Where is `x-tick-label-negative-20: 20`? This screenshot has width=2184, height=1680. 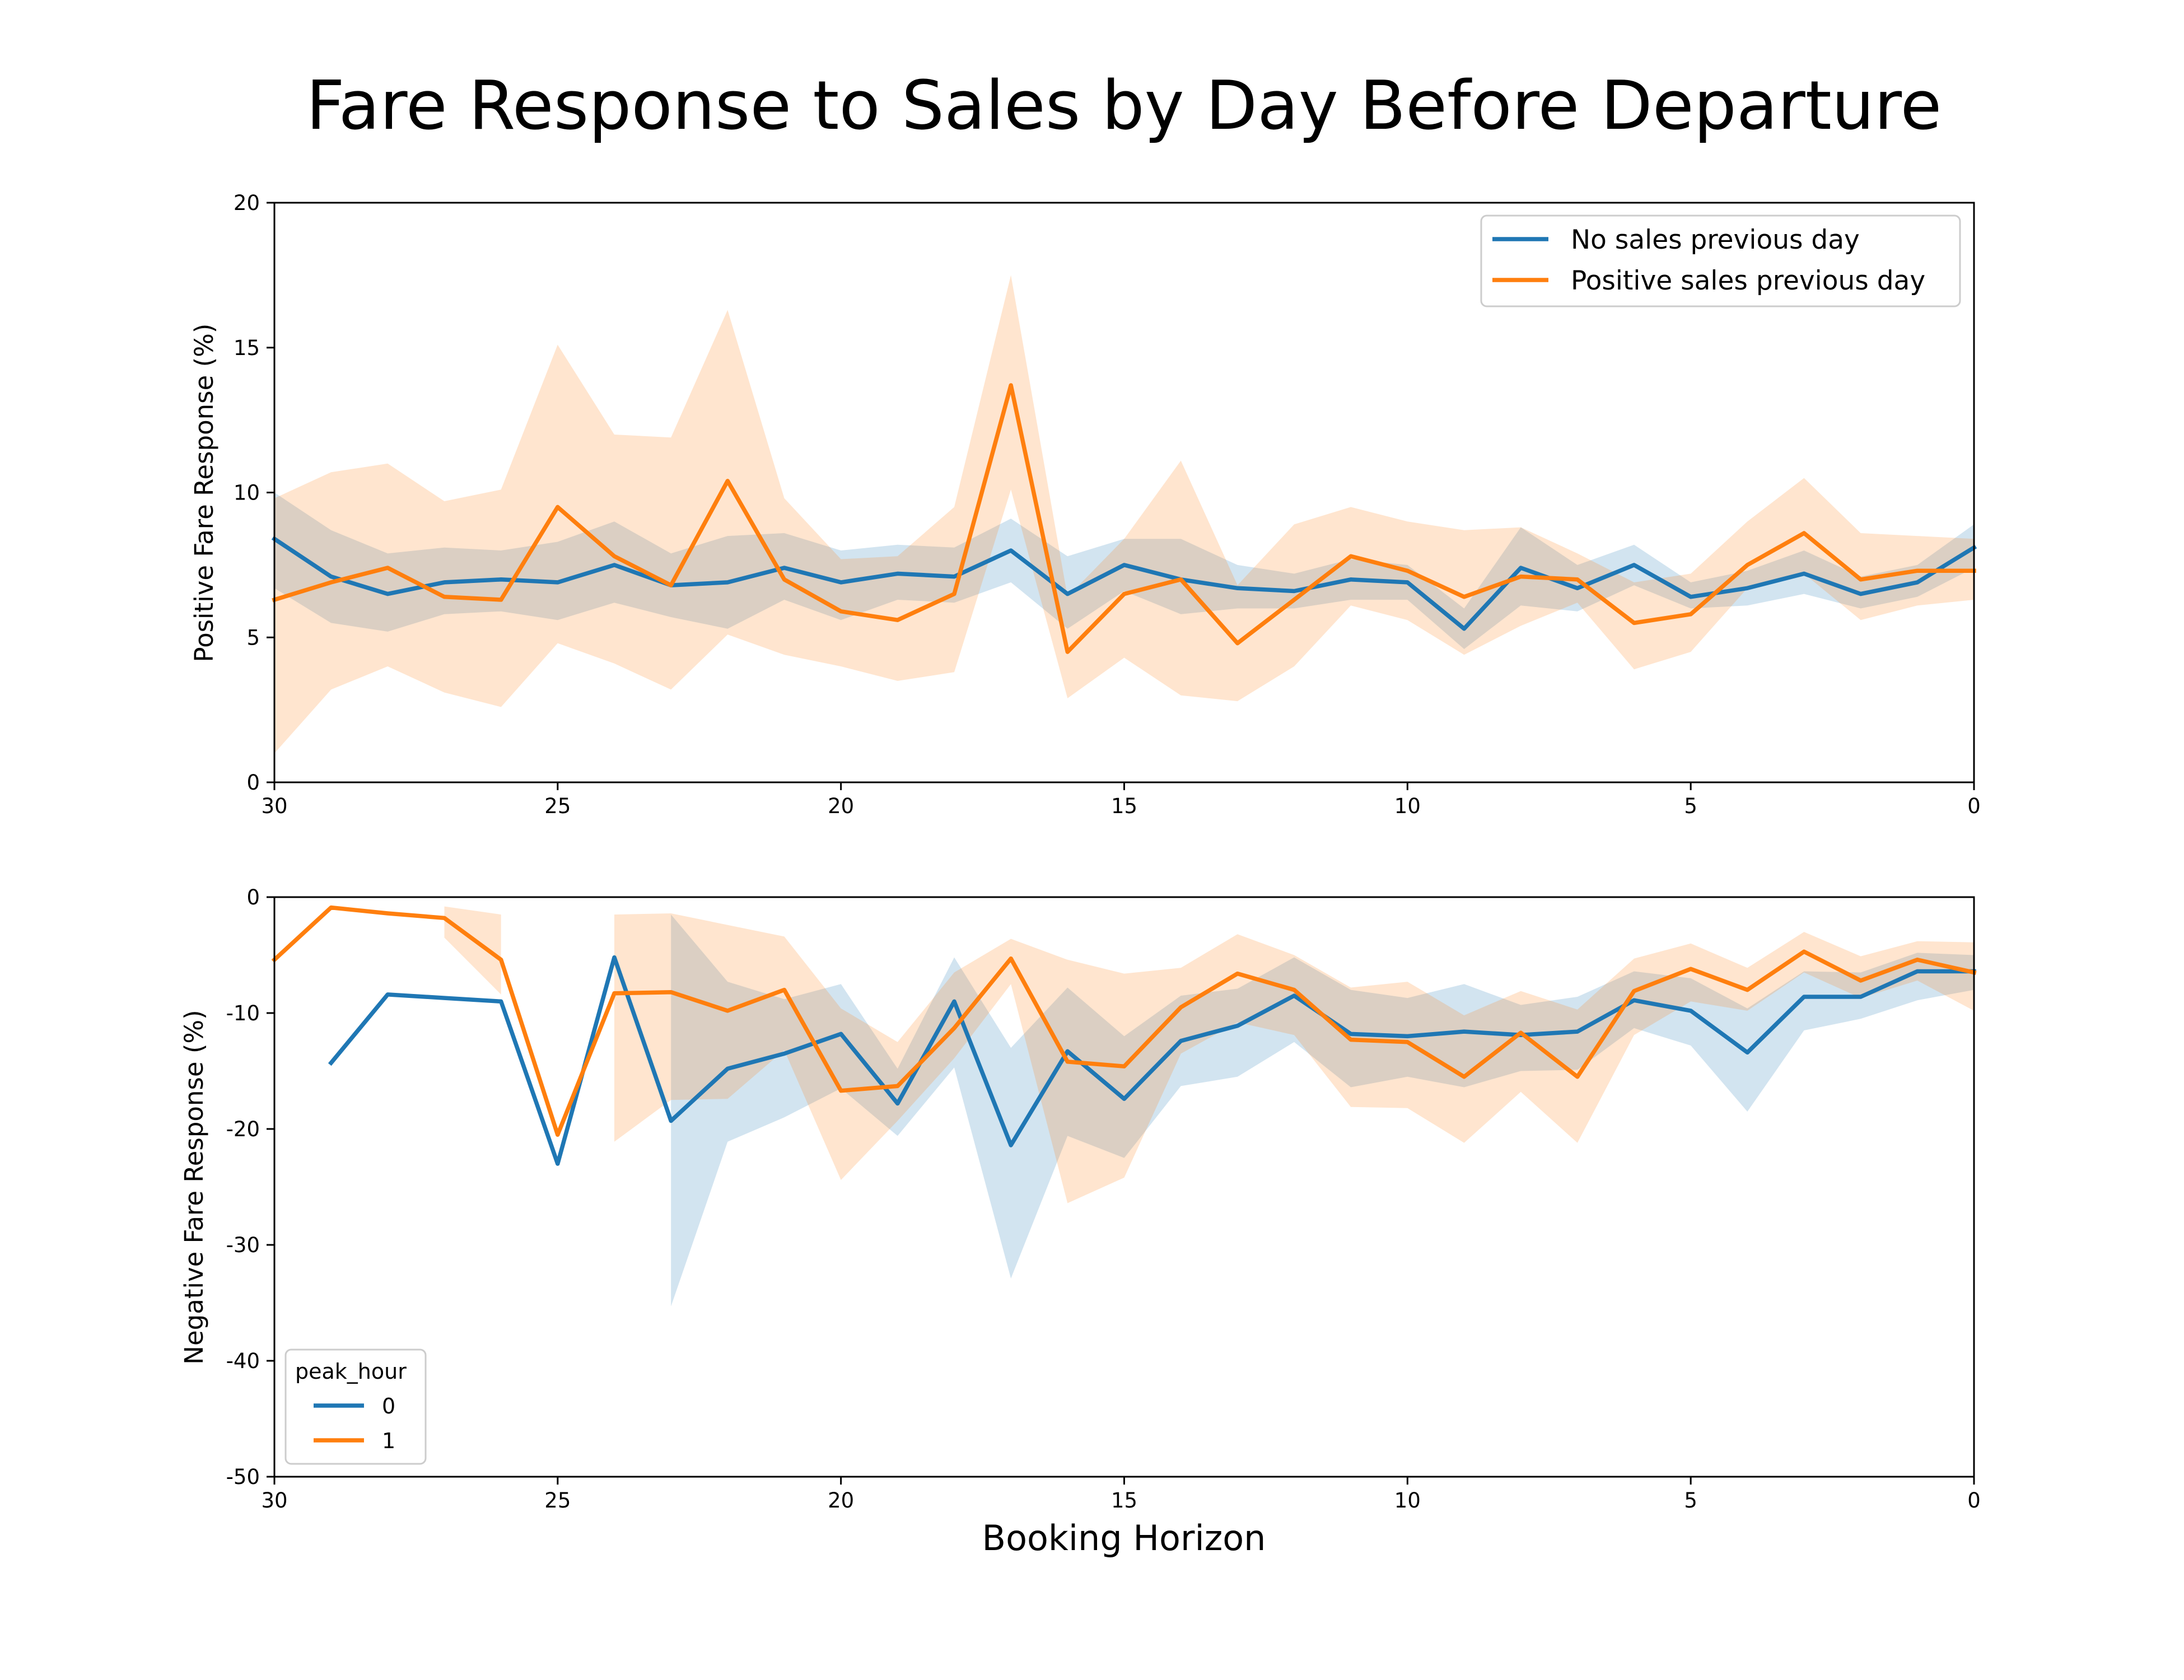 x-tick-label-negative-20: 20 is located at coordinates (841, 1501).